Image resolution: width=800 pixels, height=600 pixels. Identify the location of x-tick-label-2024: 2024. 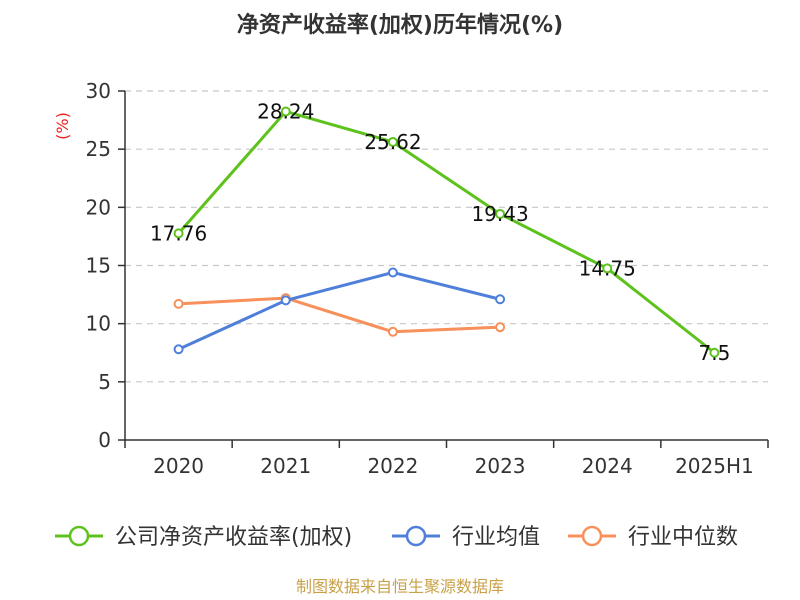
(607, 466).